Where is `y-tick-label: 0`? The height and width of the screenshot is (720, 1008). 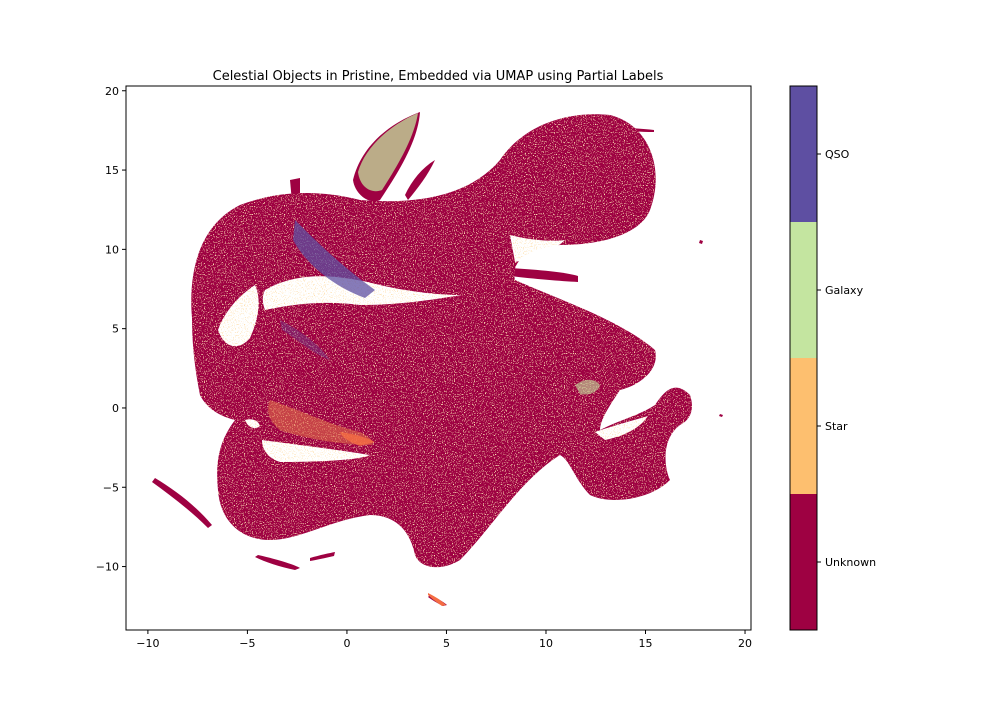
y-tick-label: 0 is located at coordinates (115, 408).